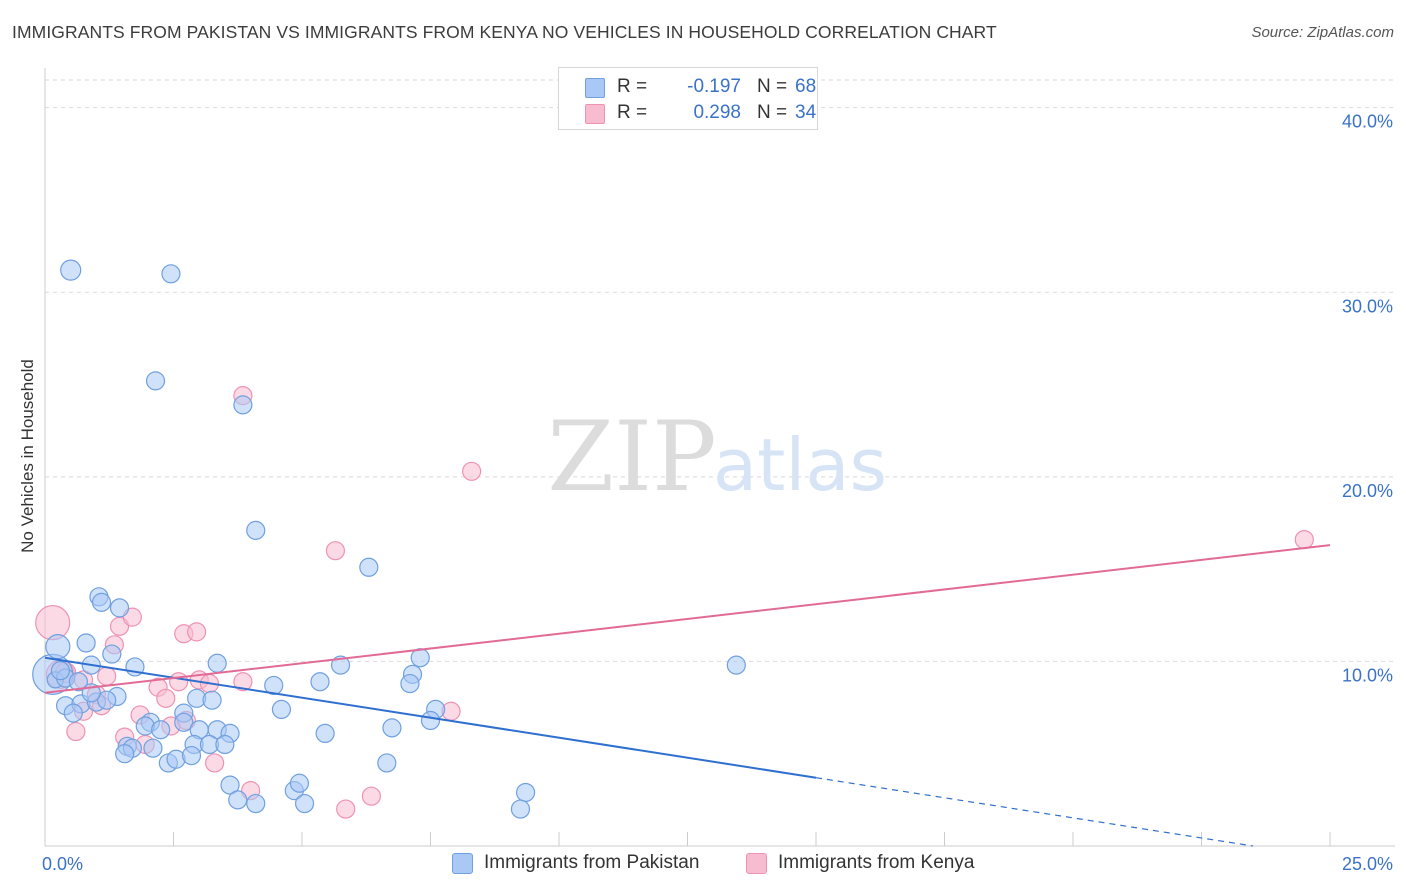 This screenshot has width=1406, height=892. What do you see at coordinates (62, 864) in the screenshot?
I see `x-tick-label: 0.0%` at bounding box center [62, 864].